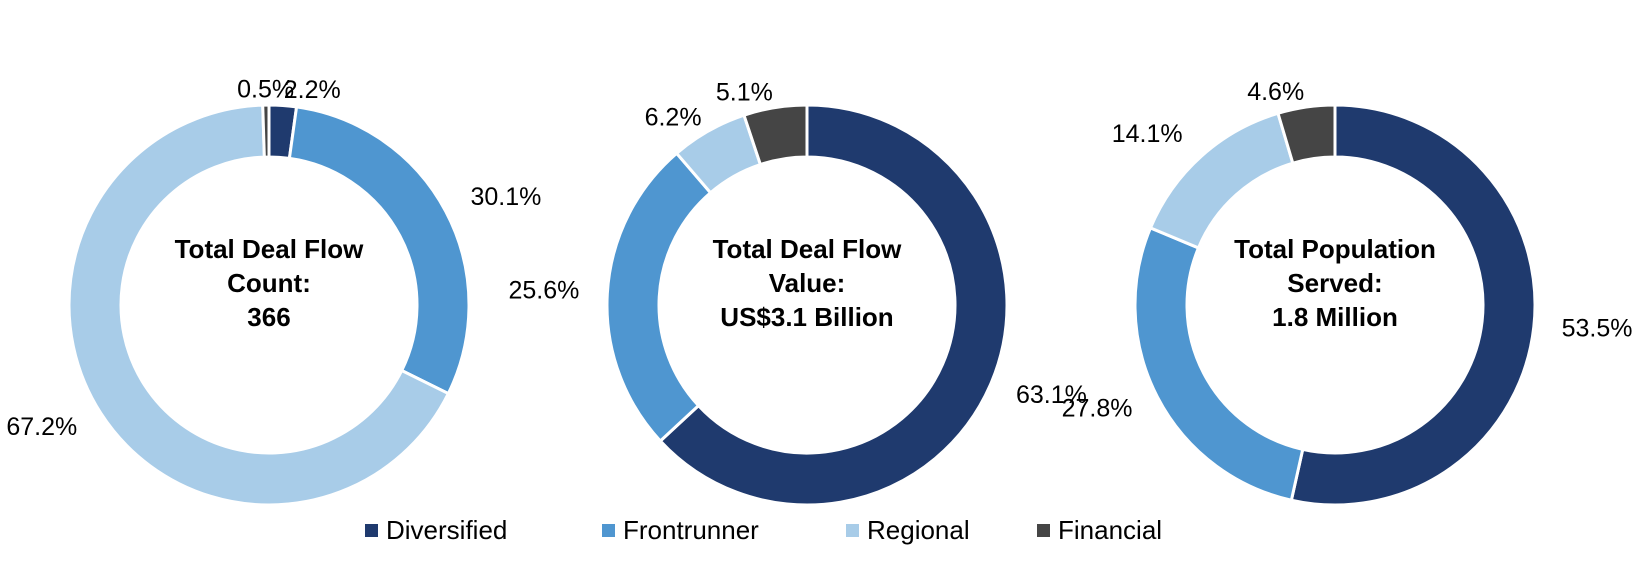  I want to click on center-text: US$3.1 Billion, so click(806, 317).